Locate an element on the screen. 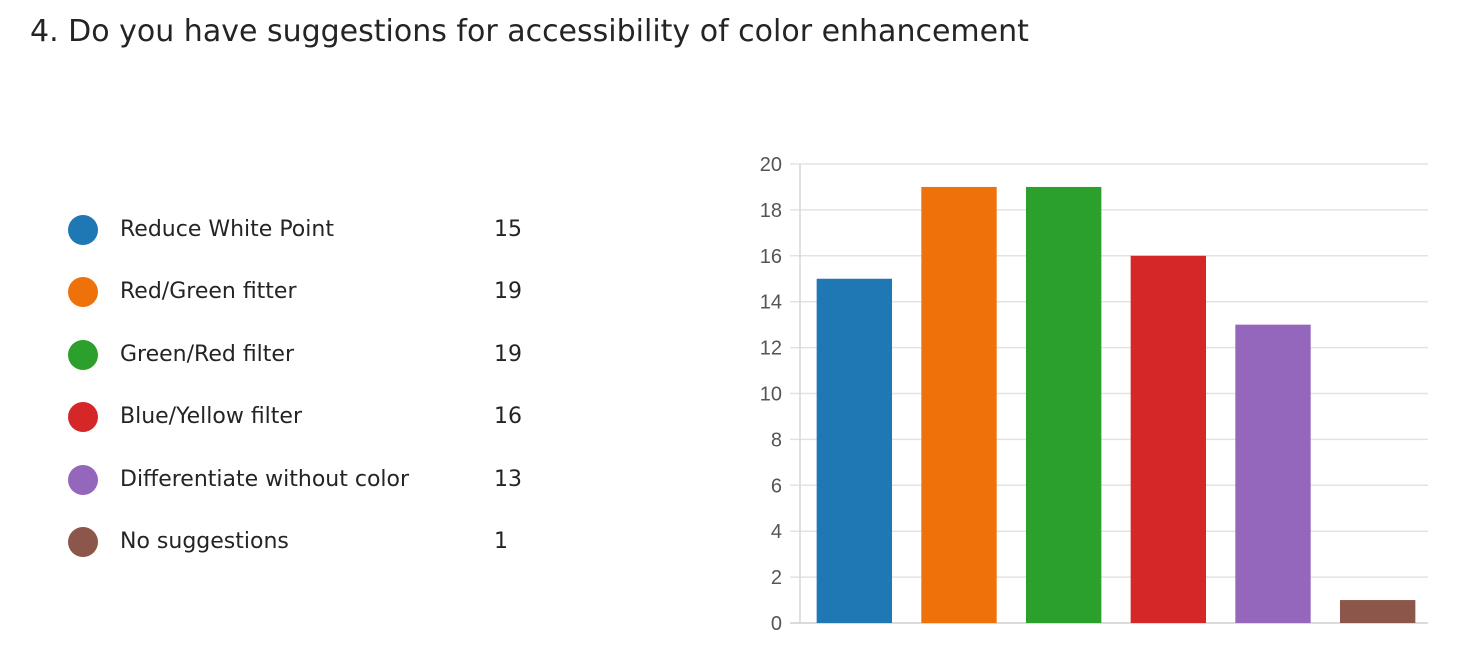  y-tick-label: 12 is located at coordinates (771, 349).